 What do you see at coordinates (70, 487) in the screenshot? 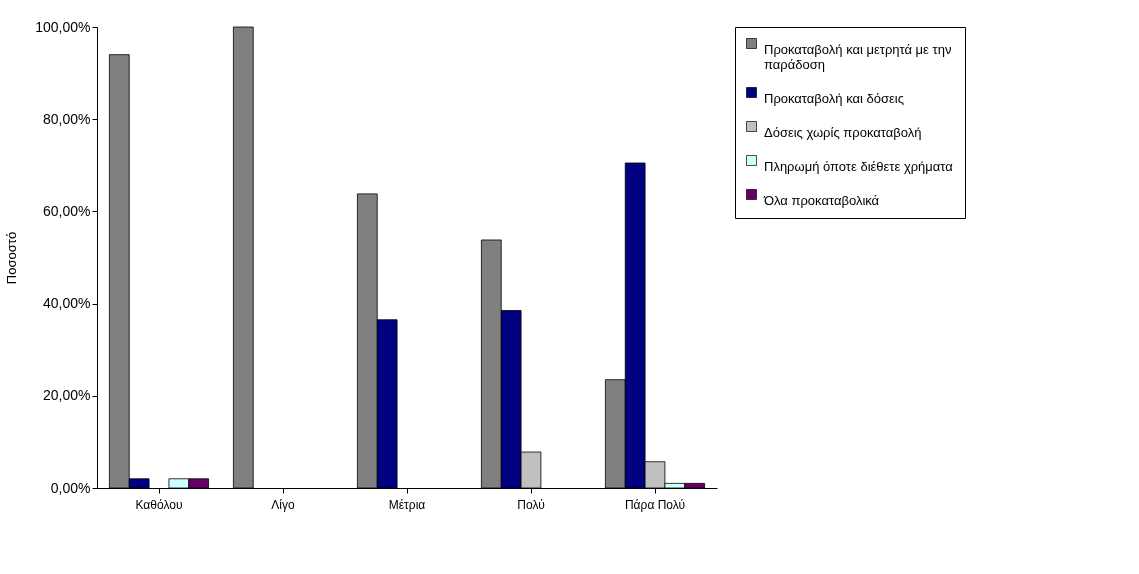
I see `y-tick-label: 0,00%` at bounding box center [70, 487].